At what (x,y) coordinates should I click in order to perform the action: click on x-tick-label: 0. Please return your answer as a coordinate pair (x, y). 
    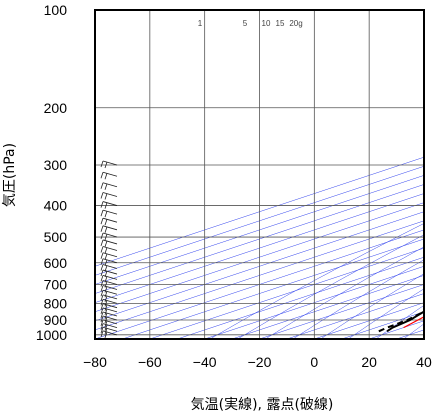
    Looking at the image, I should click on (314, 362).